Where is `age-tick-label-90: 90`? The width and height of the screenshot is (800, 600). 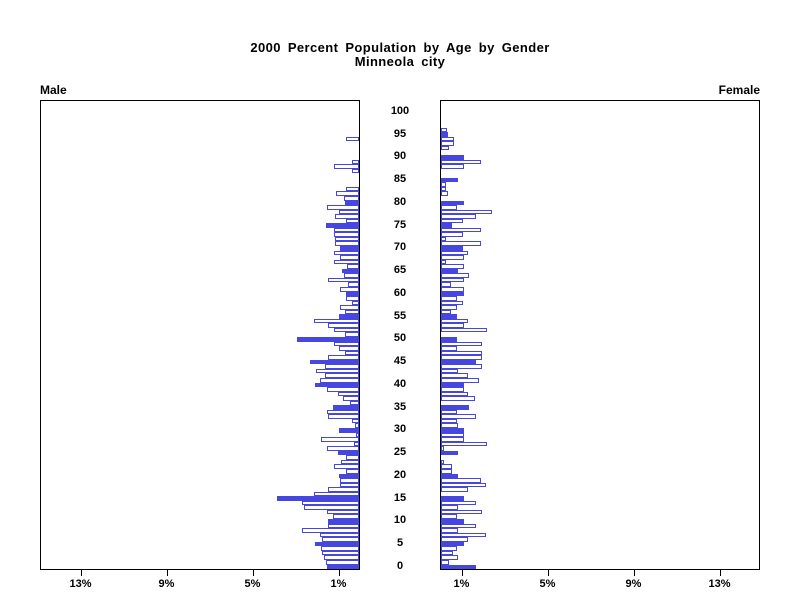
age-tick-label-90: 90 is located at coordinates (400, 156).